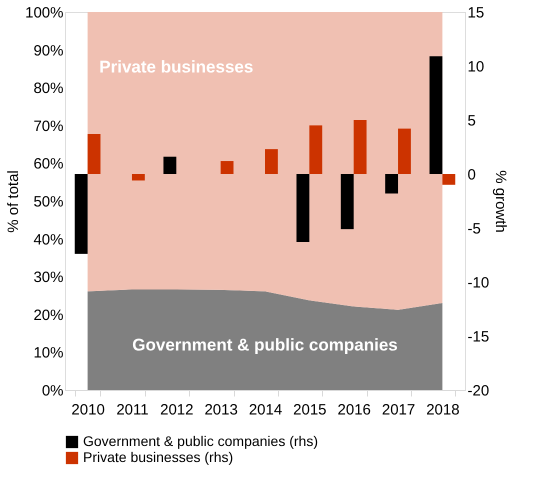  Describe the element at coordinates (443, 410) in the screenshot. I see `x-tick-label: 2018` at that location.